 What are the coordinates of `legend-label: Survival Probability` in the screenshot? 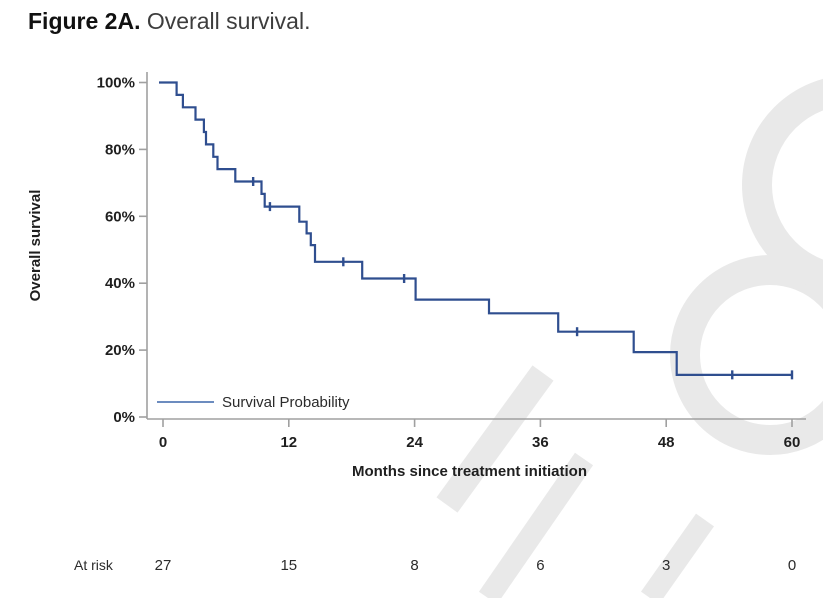 It's located at (286, 402).